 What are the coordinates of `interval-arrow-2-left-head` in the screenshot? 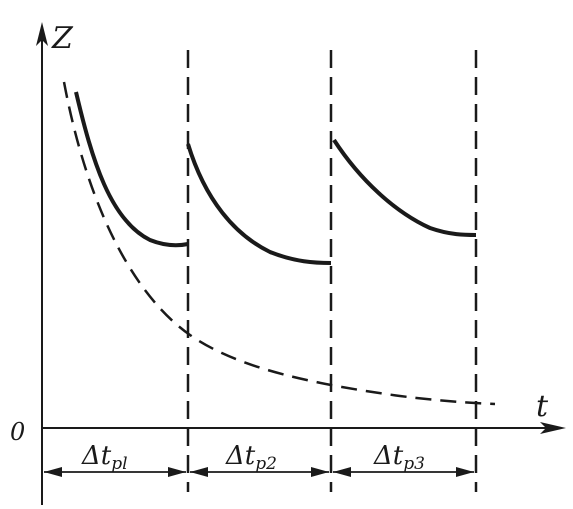 It's located at (199, 472).